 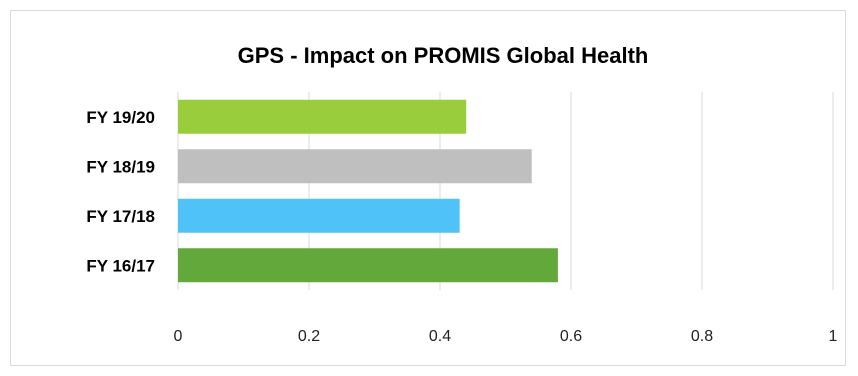 What do you see at coordinates (506, 336) in the screenshot?
I see `x-tick-labels: 0 0.2 0.4 0.6 0.8 1` at bounding box center [506, 336].